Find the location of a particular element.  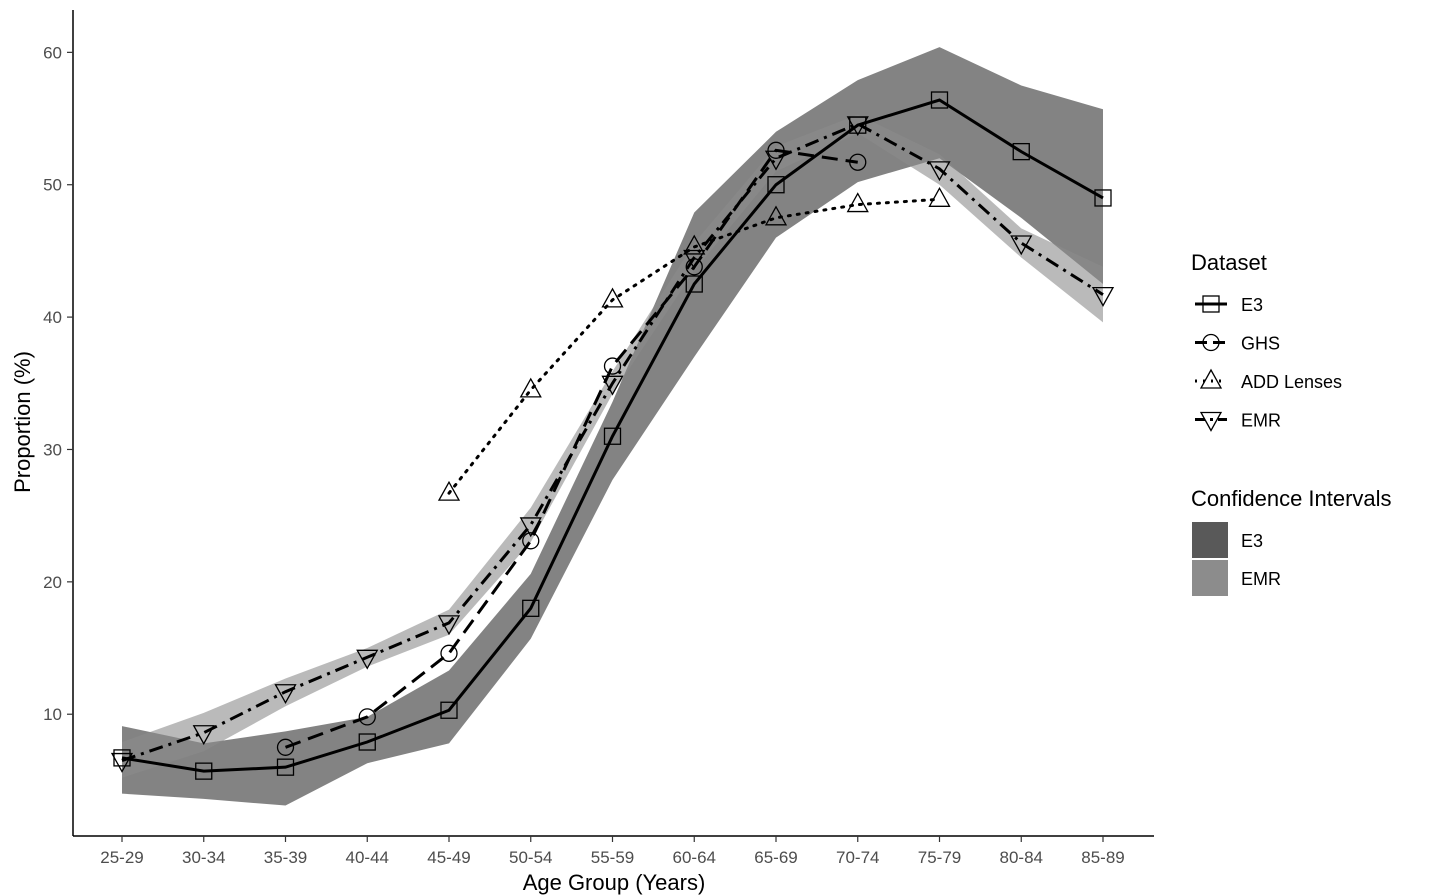

x-tick-label-85-89: 85-89 is located at coordinates (1102, 857).